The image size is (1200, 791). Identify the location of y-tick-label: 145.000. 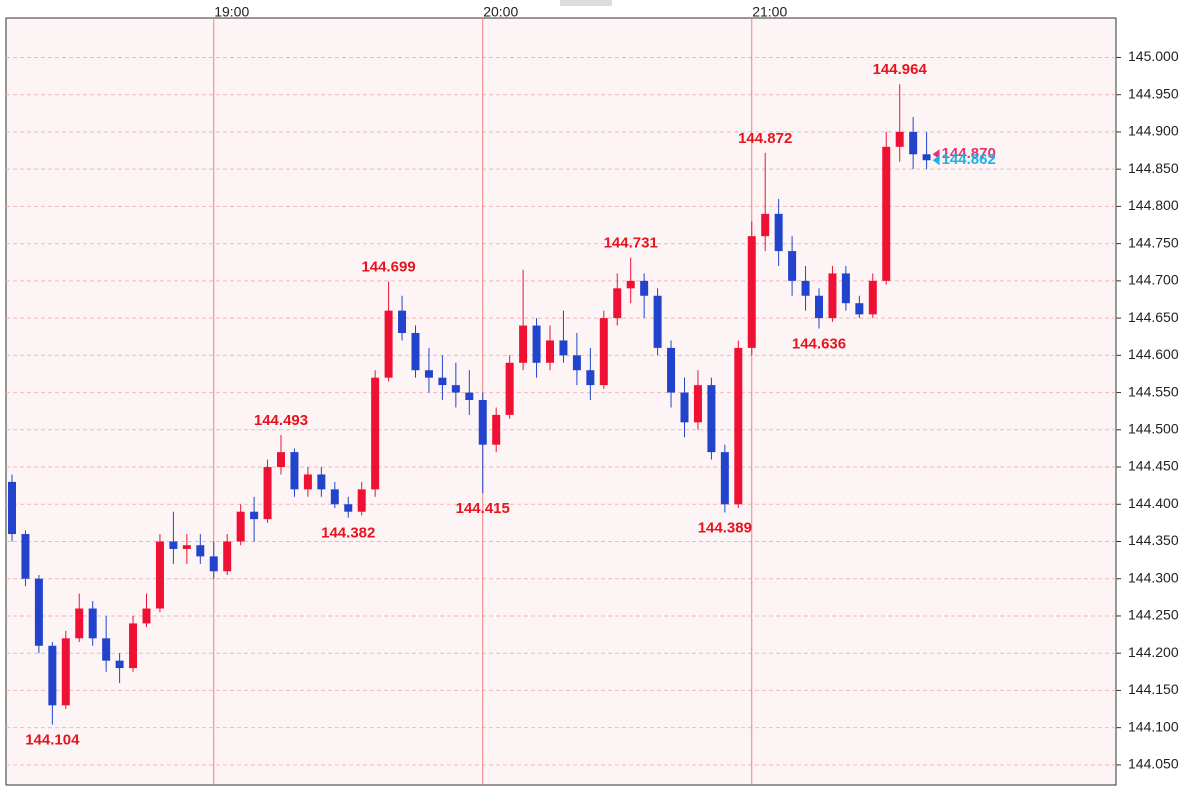
(1153, 56).